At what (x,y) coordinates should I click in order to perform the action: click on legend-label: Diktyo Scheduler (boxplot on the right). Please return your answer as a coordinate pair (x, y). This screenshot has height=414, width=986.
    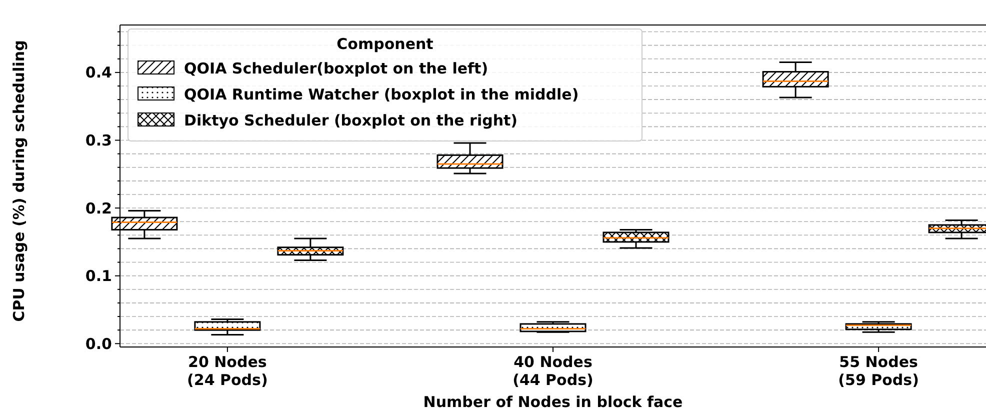
    Looking at the image, I should click on (351, 120).